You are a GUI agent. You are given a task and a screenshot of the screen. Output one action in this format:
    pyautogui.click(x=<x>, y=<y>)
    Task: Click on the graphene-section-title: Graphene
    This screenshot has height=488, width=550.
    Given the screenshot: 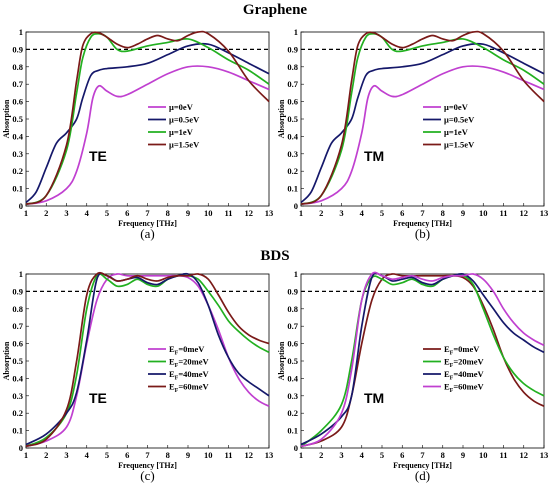 What is the action you would take?
    pyautogui.click(x=275, y=10)
    